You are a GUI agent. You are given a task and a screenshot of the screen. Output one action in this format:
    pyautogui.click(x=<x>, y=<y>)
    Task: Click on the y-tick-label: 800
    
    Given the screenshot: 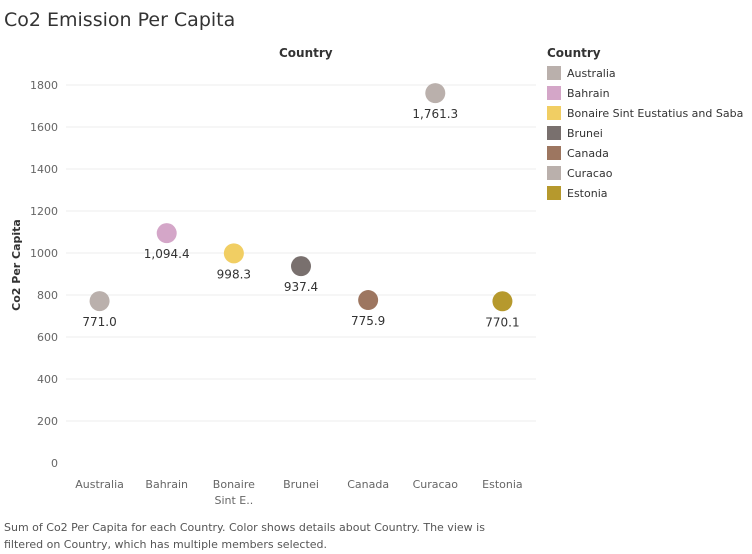 What is the action you would take?
    pyautogui.click(x=47, y=295)
    